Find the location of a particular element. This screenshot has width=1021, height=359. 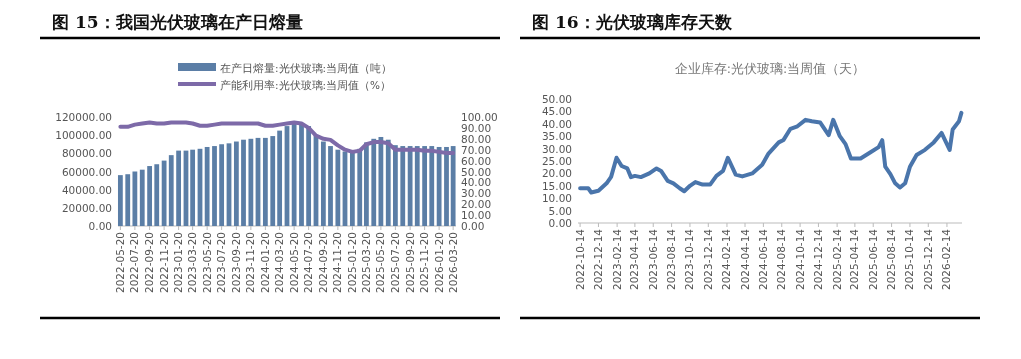

y2-tick-label: 60.00 is located at coordinates (476, 160).